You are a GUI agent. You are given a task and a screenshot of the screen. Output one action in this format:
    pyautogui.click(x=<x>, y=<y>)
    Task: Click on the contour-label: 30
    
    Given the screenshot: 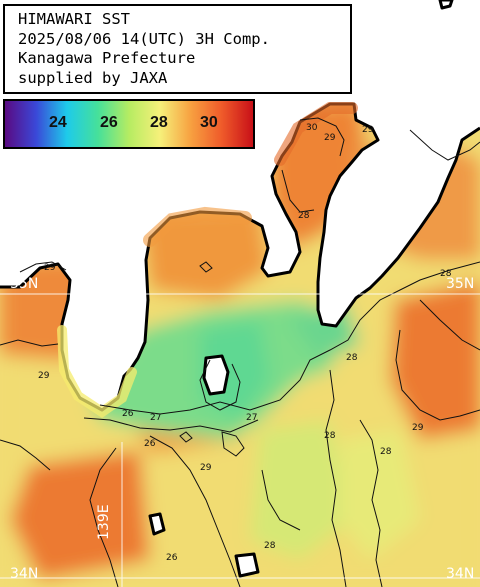 What is the action you would take?
    pyautogui.click(x=312, y=128)
    